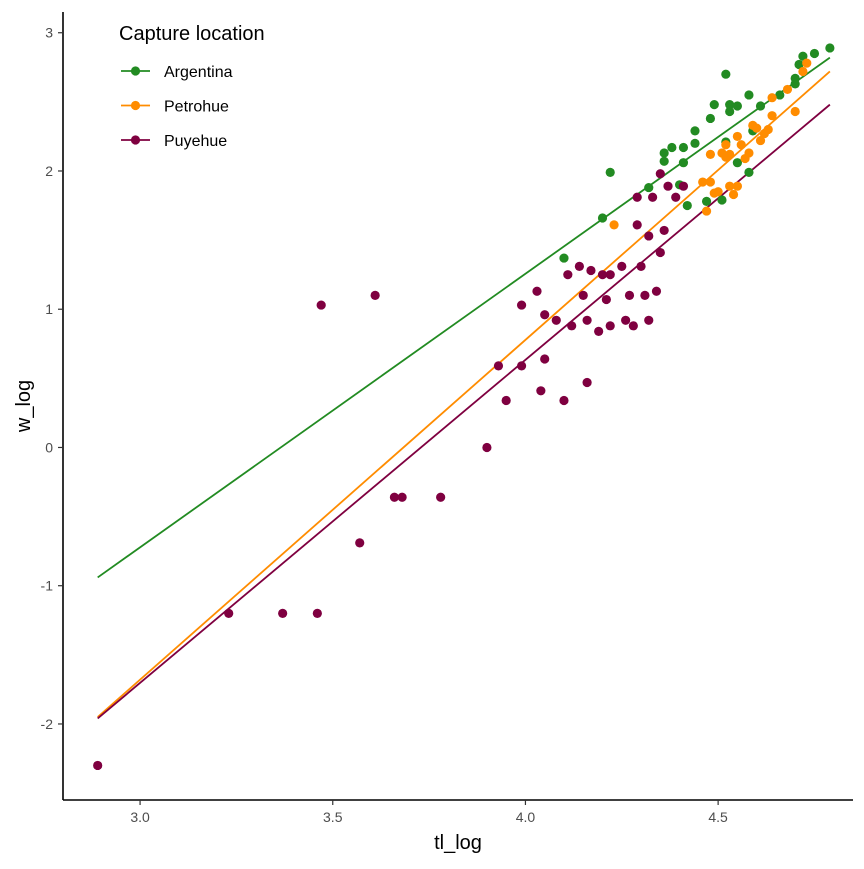 This screenshot has height=869, width=864. What do you see at coordinates (174, 141) in the screenshot?
I see `legend-item-puyehue: Puyehue` at bounding box center [174, 141].